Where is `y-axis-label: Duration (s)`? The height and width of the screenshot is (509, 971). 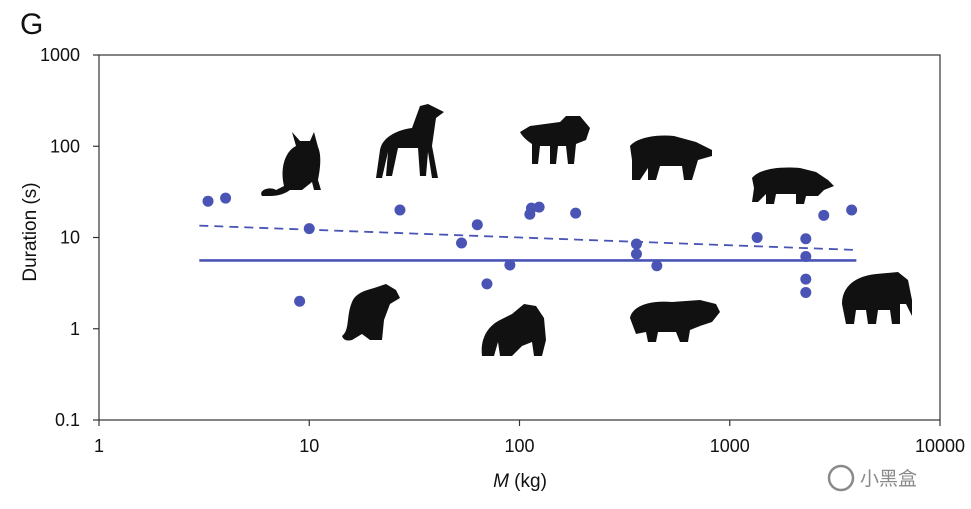 y-axis-label: Duration (s) is located at coordinates (30, 231).